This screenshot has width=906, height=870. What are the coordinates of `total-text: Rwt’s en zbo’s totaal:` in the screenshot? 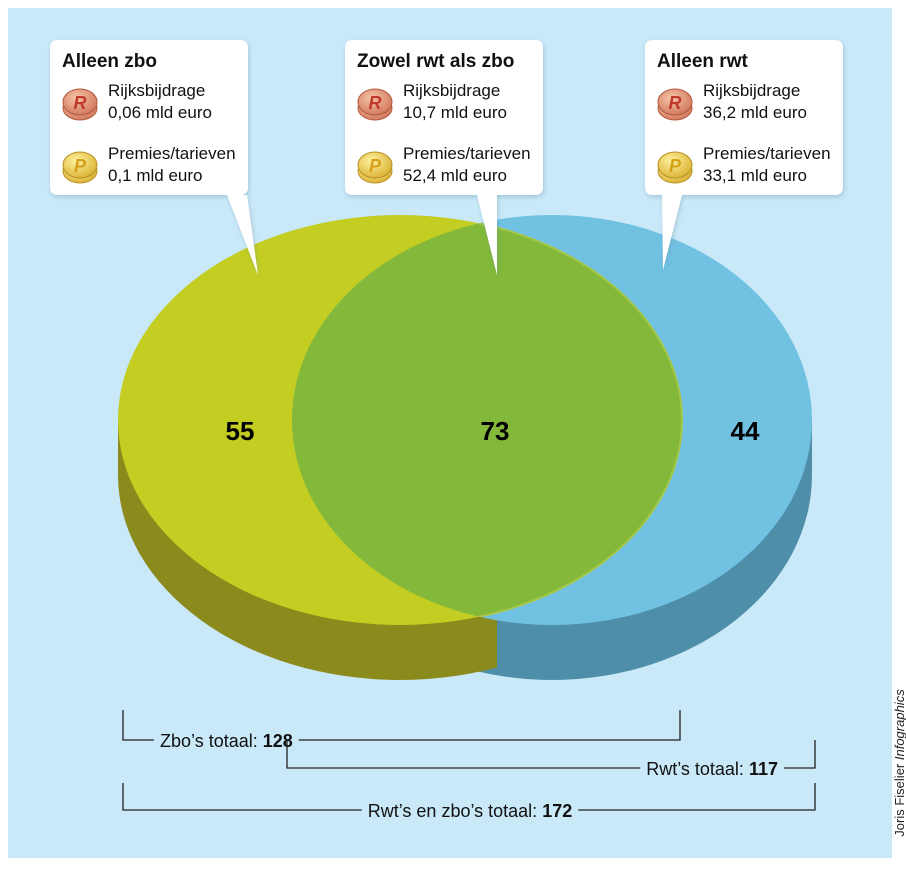 It's located at (452, 811).